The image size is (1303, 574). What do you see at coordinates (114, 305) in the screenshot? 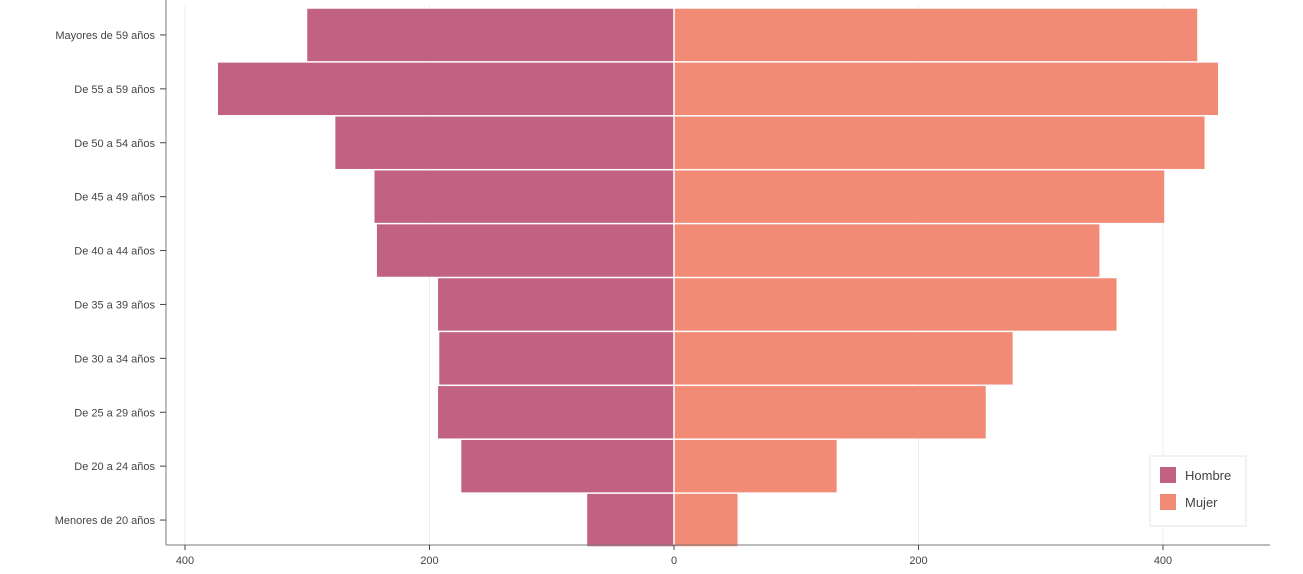
I see `y-tick-label: De 35 a 39 años` at bounding box center [114, 305].